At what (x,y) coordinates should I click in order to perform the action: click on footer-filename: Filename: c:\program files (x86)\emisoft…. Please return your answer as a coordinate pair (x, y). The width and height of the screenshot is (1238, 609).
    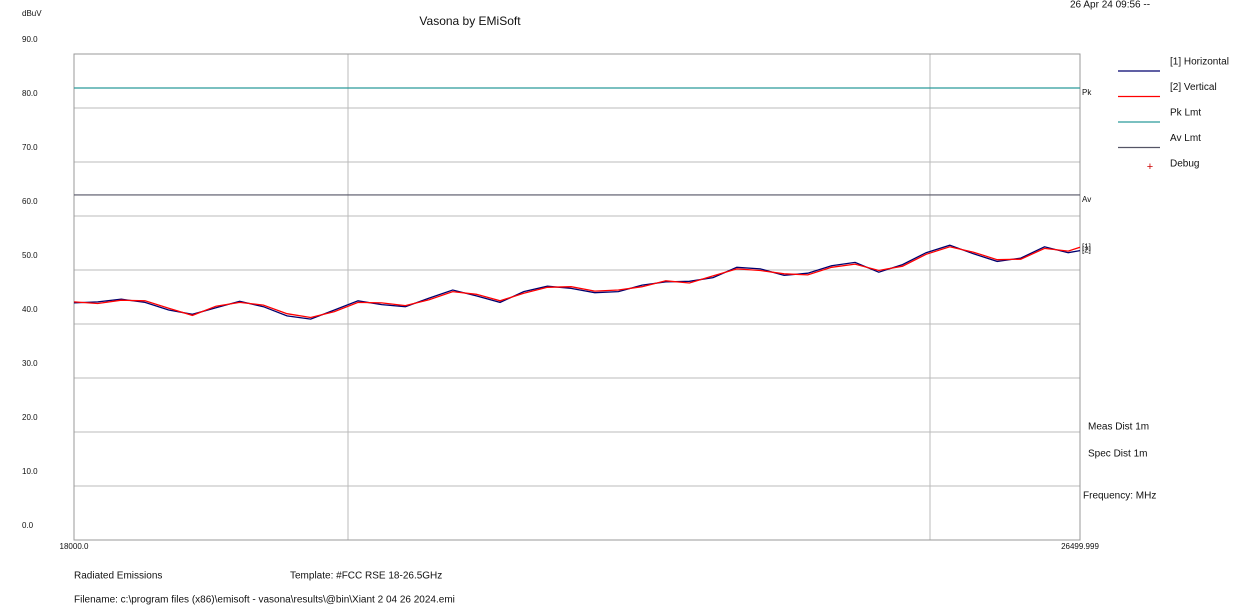
    Looking at the image, I should click on (264, 600).